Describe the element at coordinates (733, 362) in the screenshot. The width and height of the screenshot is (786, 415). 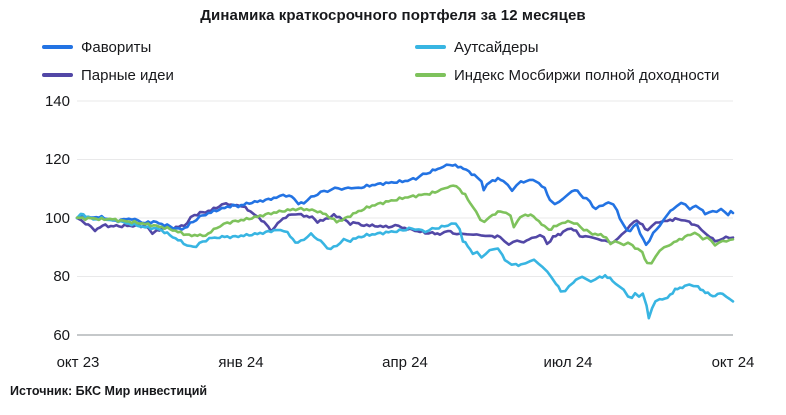
I see `x-axis-tick-label: окт 24` at that location.